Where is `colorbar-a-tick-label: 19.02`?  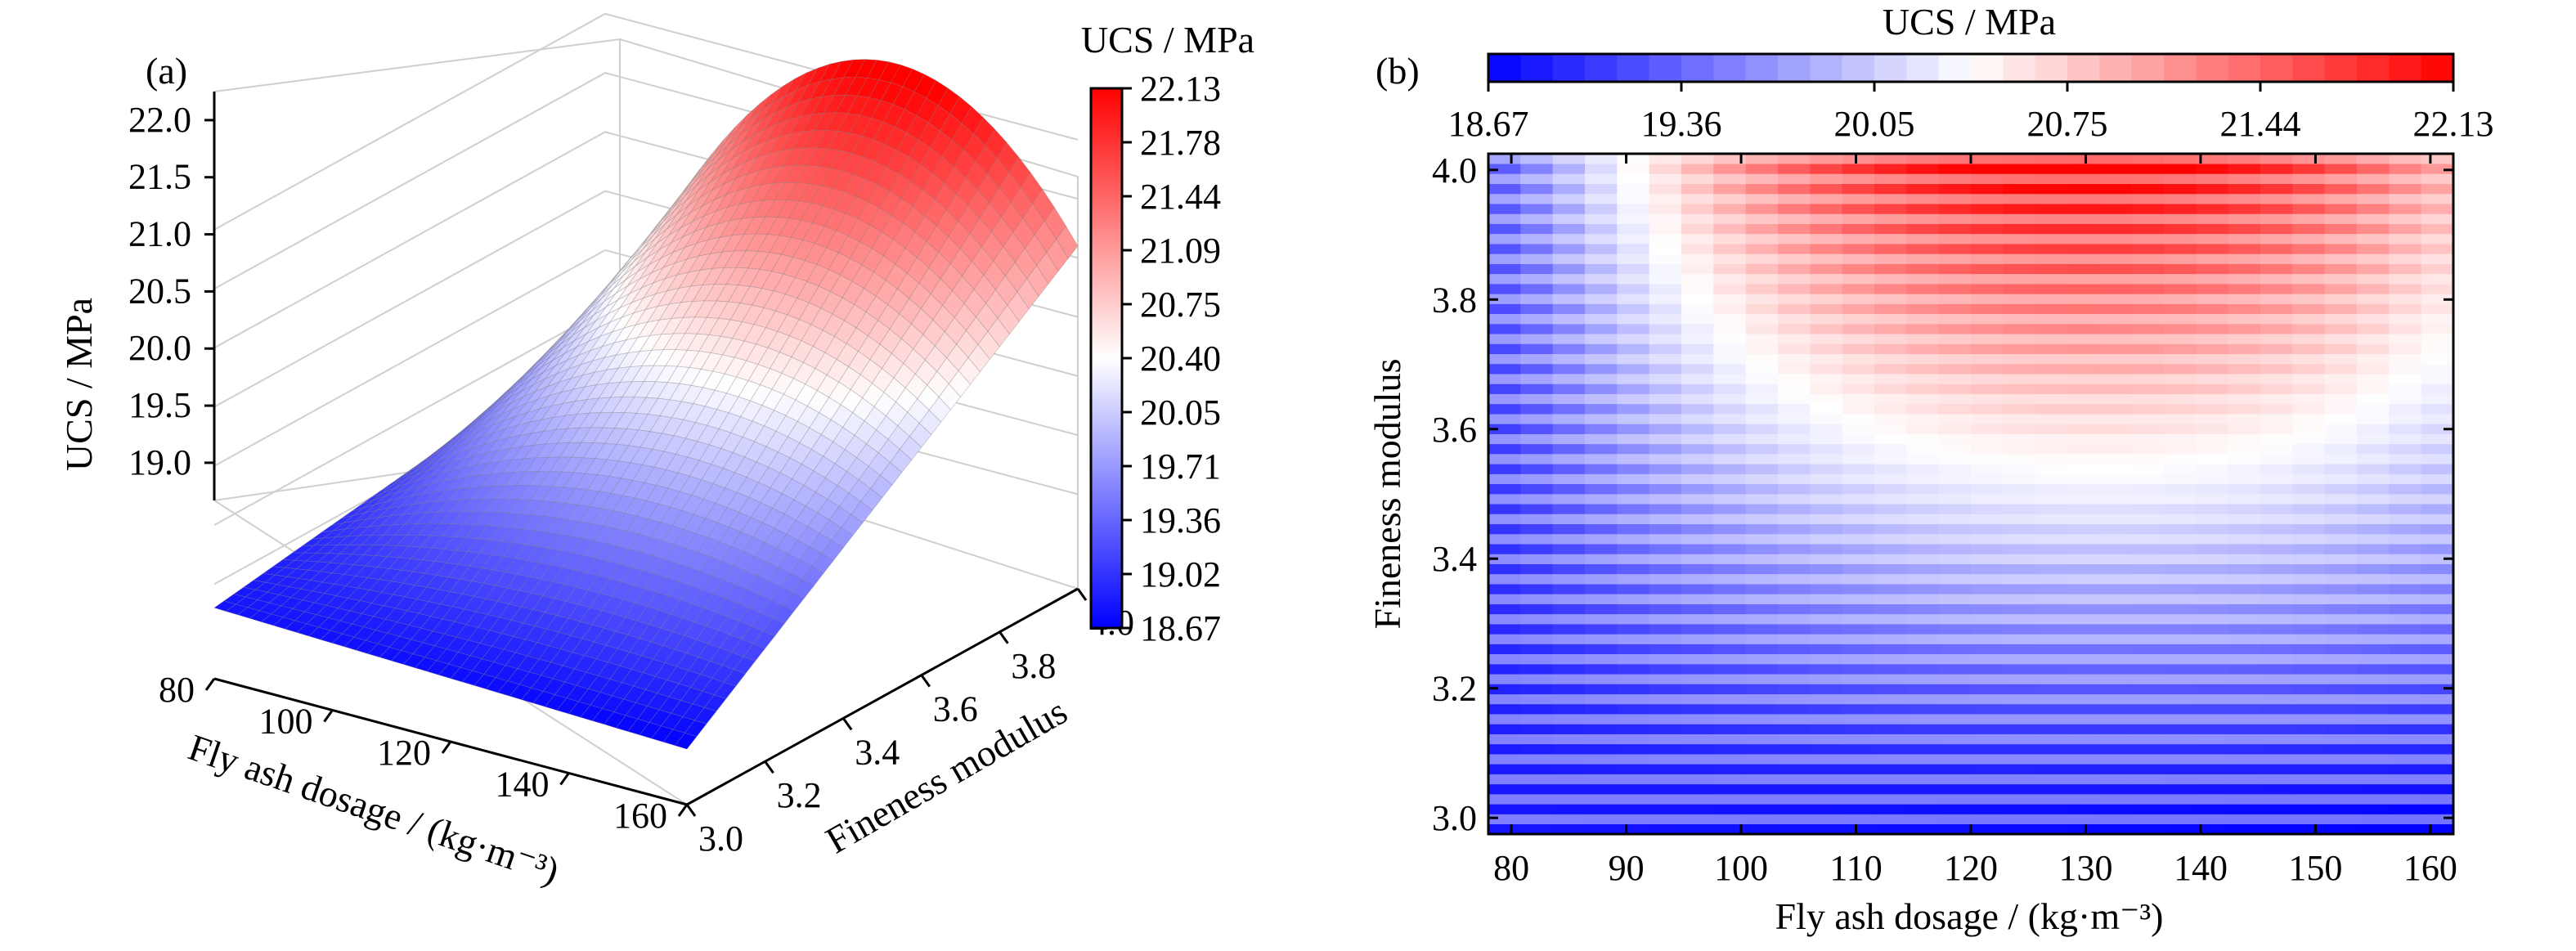
colorbar-a-tick-label: 19.02 is located at coordinates (1181, 574).